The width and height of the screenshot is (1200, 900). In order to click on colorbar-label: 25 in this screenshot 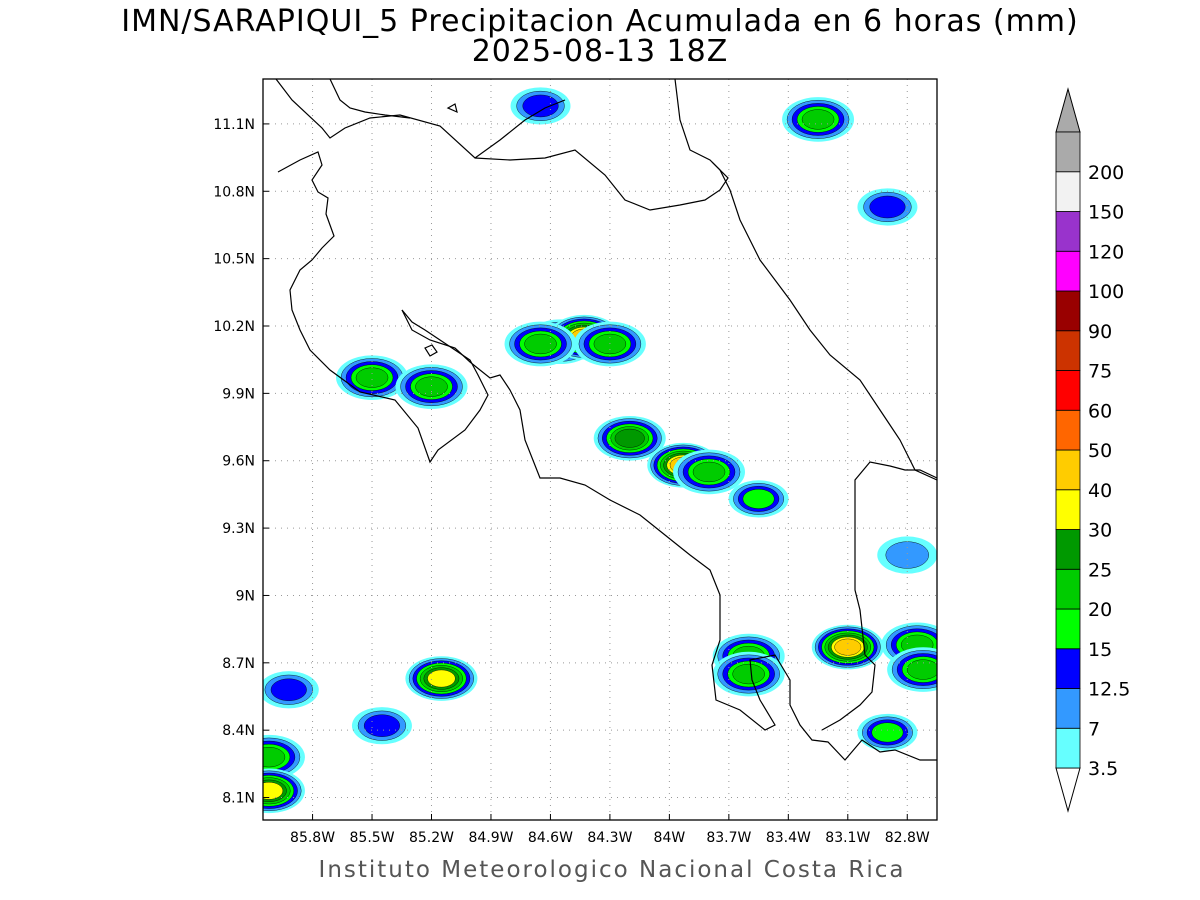, I will do `click(1100, 570)`.